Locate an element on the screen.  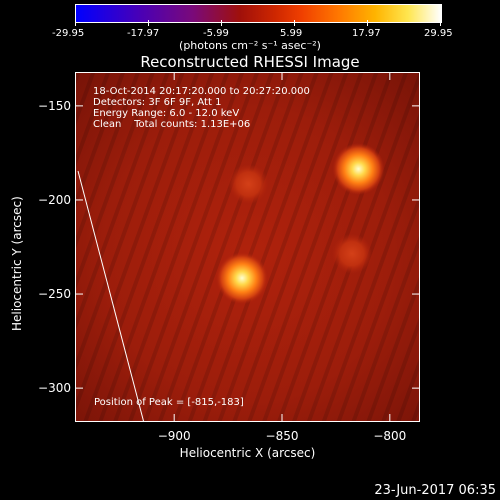
x-tick-label: −800 is located at coordinates (389, 436).